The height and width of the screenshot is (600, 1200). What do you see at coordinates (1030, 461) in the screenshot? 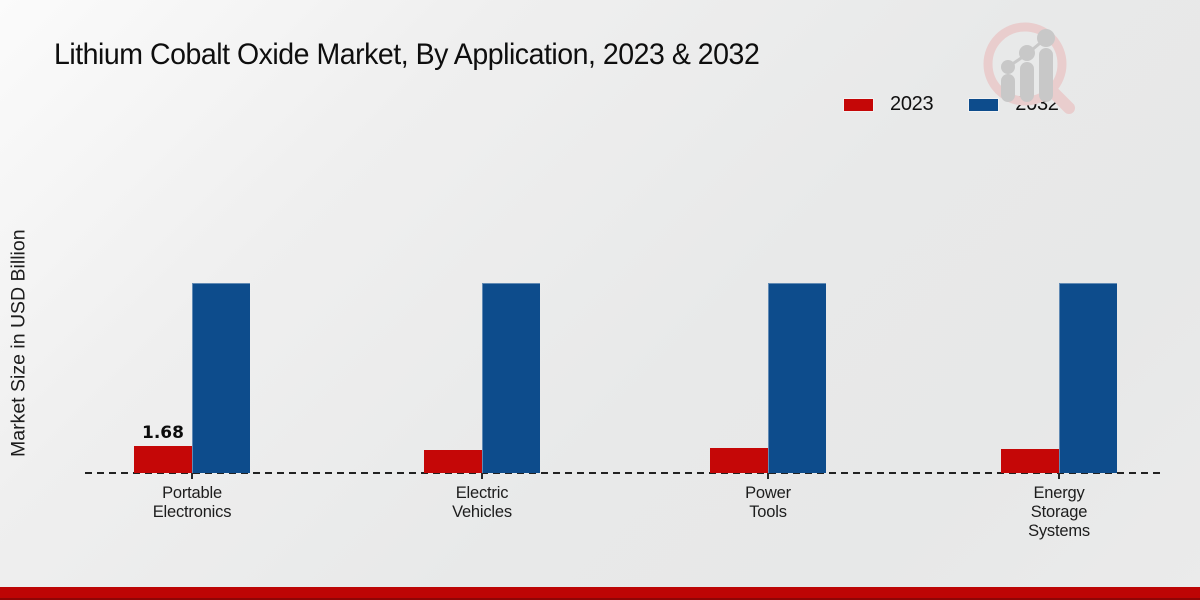
I see `bar-2023-energy-storage-systems` at bounding box center [1030, 461].